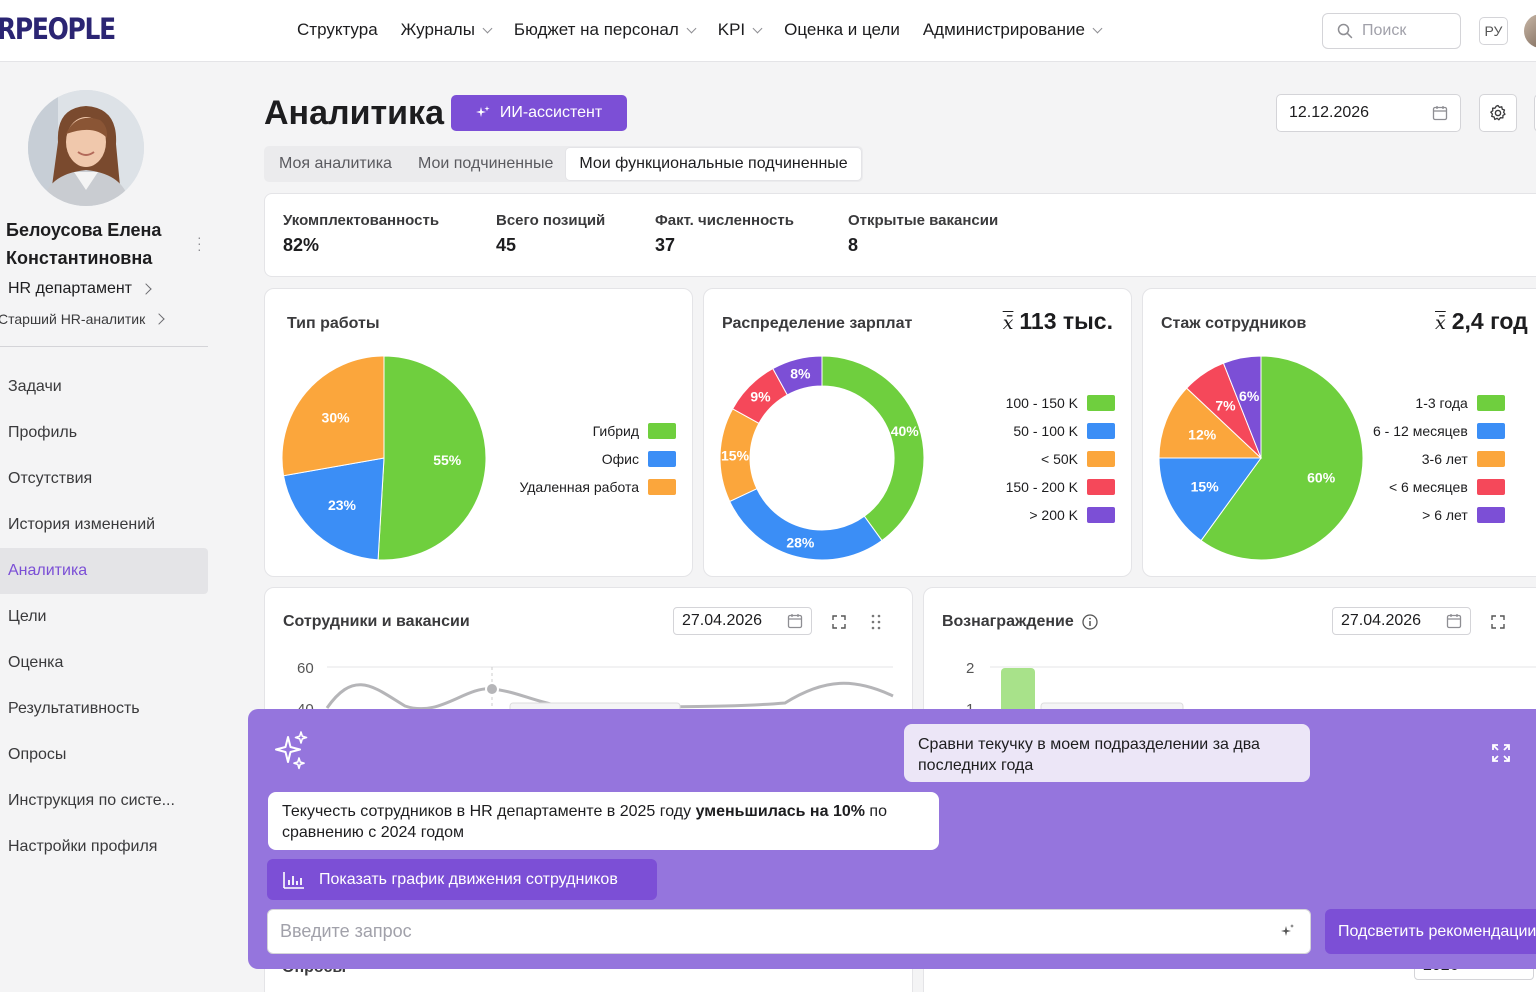 This screenshot has width=1536, height=992. What do you see at coordinates (462, 879) in the screenshot?
I see `show-chart-button: Показать график движения сотрудников` at bounding box center [462, 879].